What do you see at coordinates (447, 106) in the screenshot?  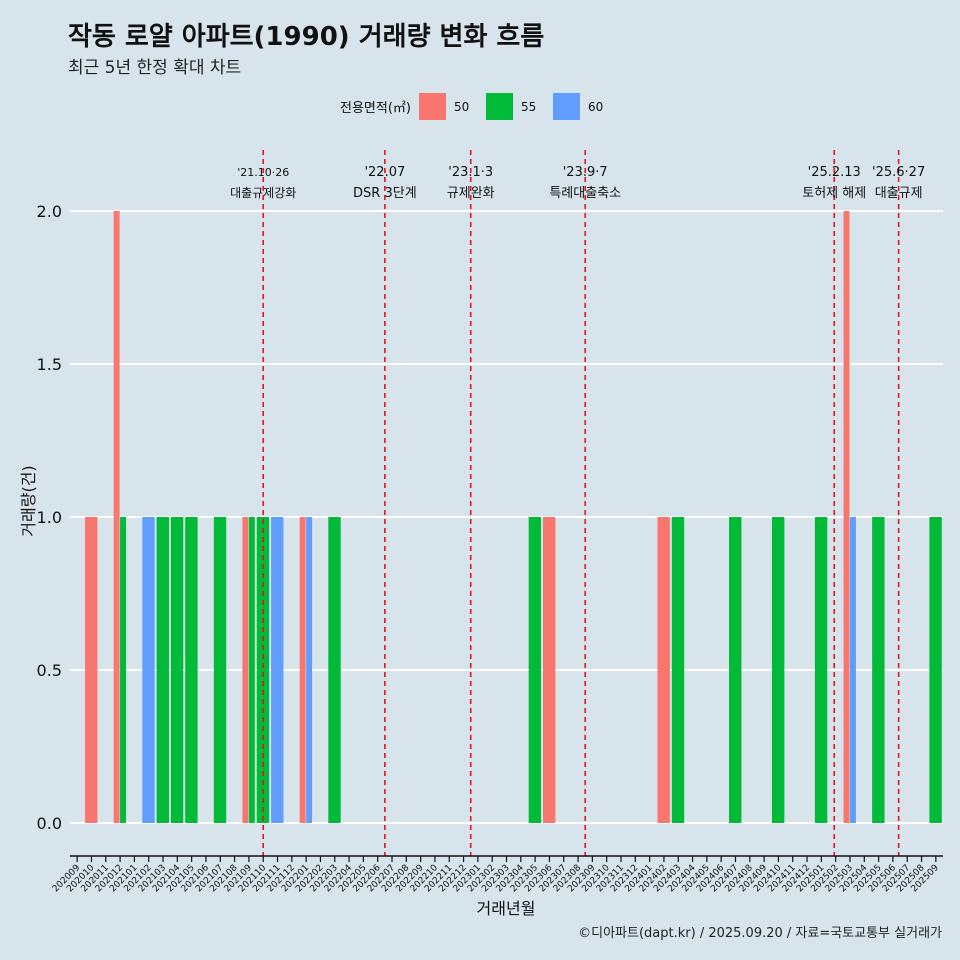 I see `legend-item-50: 50` at bounding box center [447, 106].